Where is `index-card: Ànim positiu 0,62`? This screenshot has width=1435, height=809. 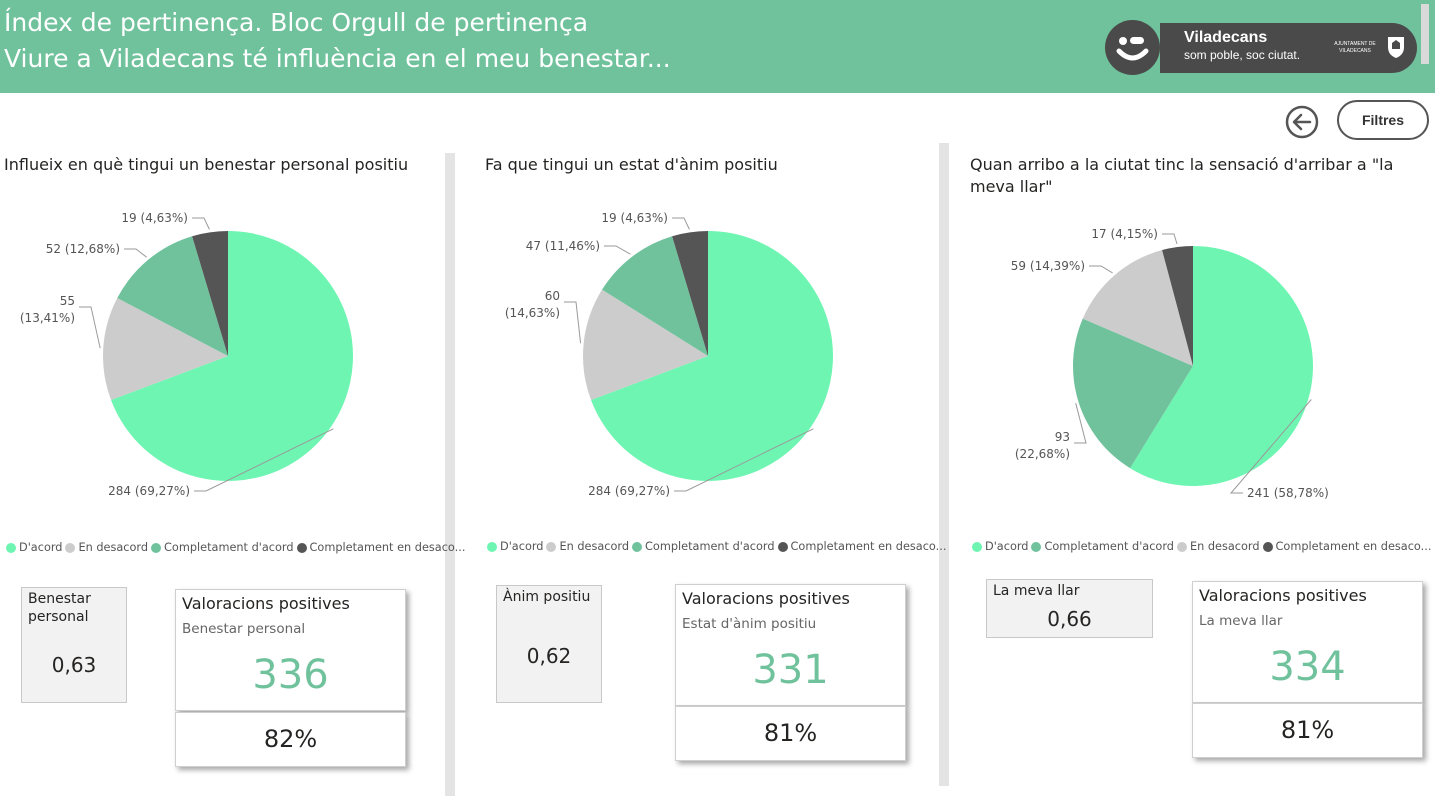 index-card: Ànim positiu 0,62 is located at coordinates (549, 644).